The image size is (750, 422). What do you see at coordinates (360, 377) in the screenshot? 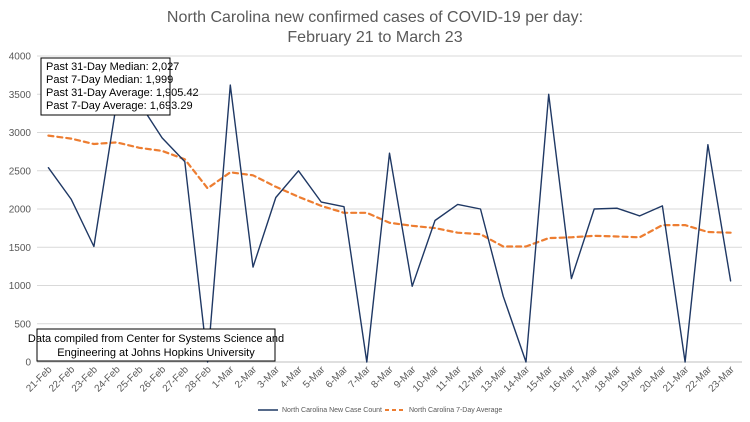
I see `x-tick-label: 7-Mar` at bounding box center [360, 377].